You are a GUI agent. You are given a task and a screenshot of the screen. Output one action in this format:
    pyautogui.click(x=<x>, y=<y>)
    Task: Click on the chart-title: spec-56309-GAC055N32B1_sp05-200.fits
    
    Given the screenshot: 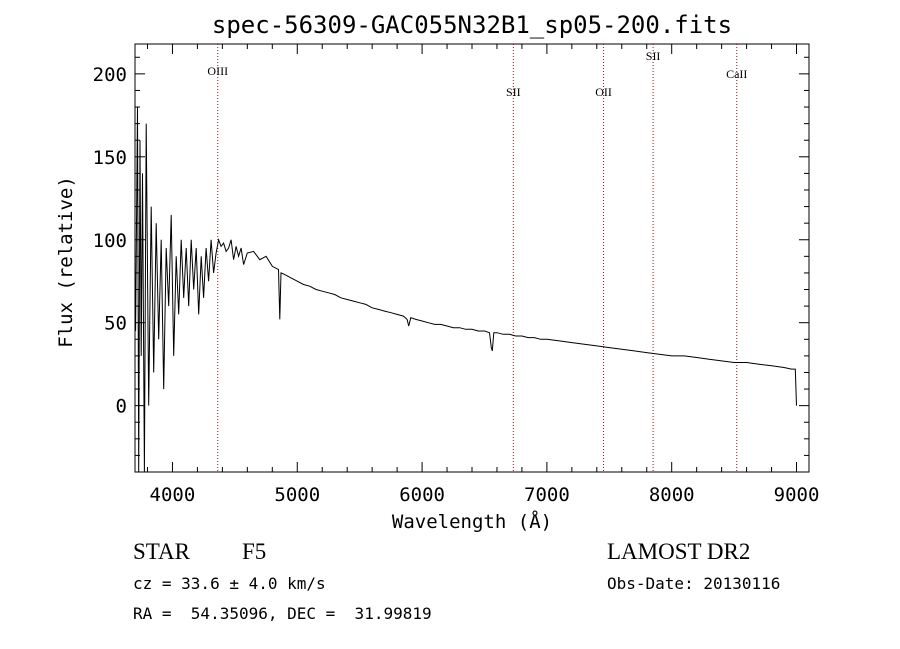 What is the action you would take?
    pyautogui.click(x=472, y=25)
    